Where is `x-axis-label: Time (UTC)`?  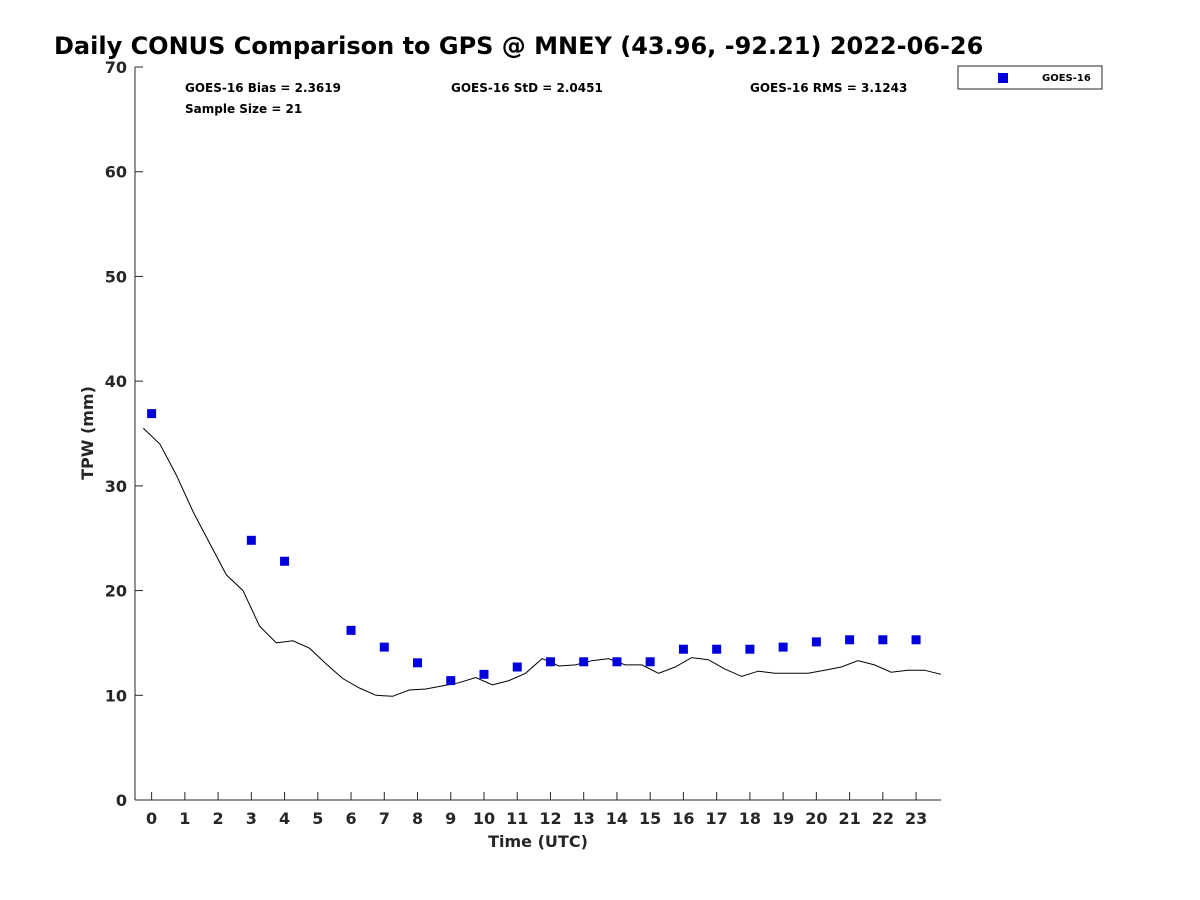
x-axis-label: Time (UTC) is located at coordinates (538, 841).